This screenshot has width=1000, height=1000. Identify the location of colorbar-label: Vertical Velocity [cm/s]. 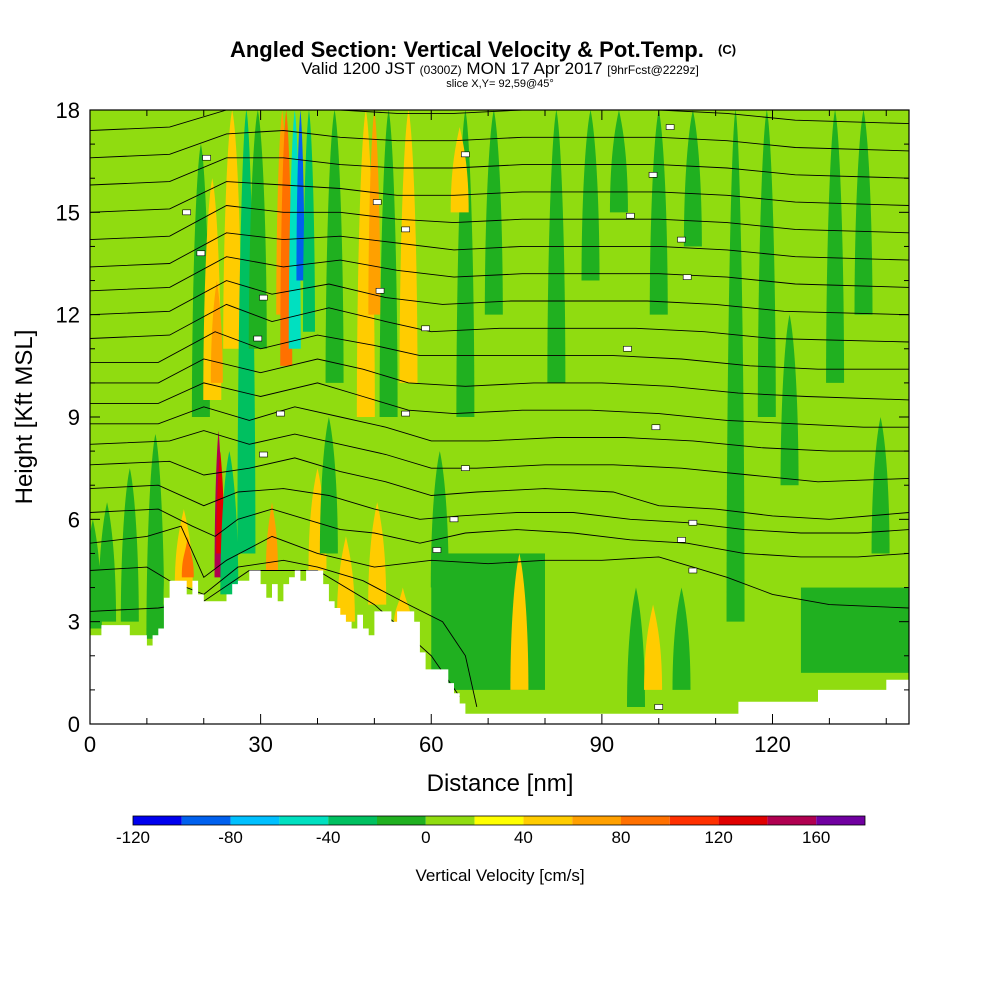
(499, 875).